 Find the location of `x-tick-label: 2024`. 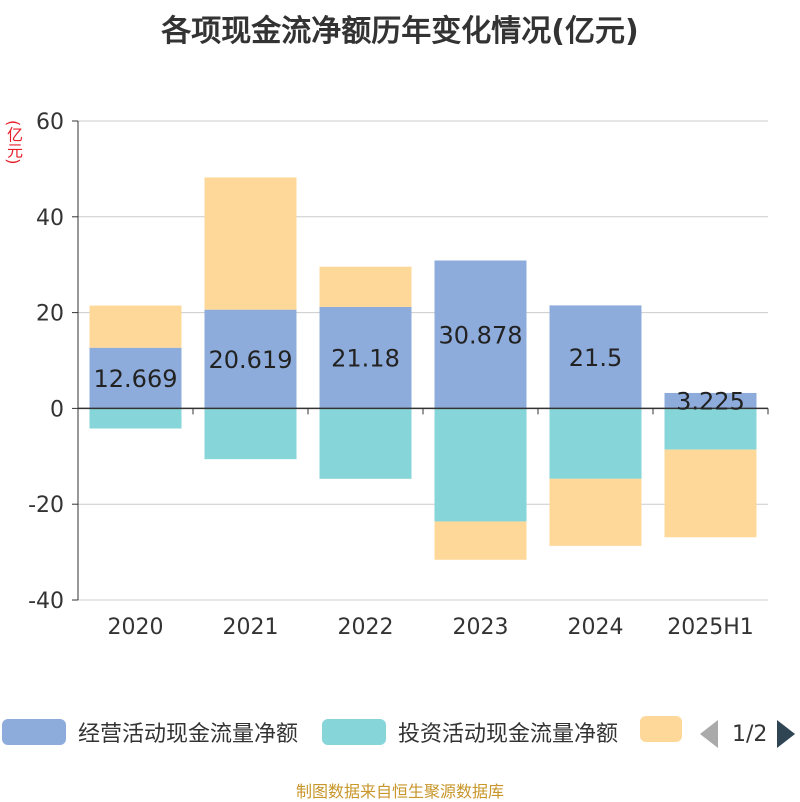

x-tick-label: 2024 is located at coordinates (596, 627).